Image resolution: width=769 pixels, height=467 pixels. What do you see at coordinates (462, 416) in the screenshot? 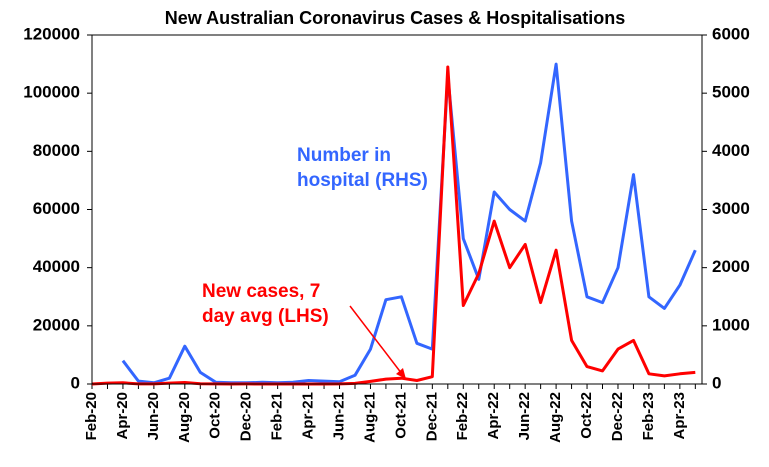
I see `x-tick-label: Feb-22` at bounding box center [462, 416].